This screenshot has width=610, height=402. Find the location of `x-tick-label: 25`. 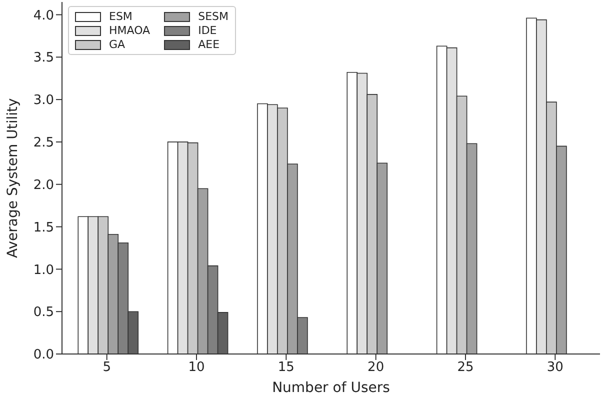

x-tick-label: 25 is located at coordinates (465, 368).